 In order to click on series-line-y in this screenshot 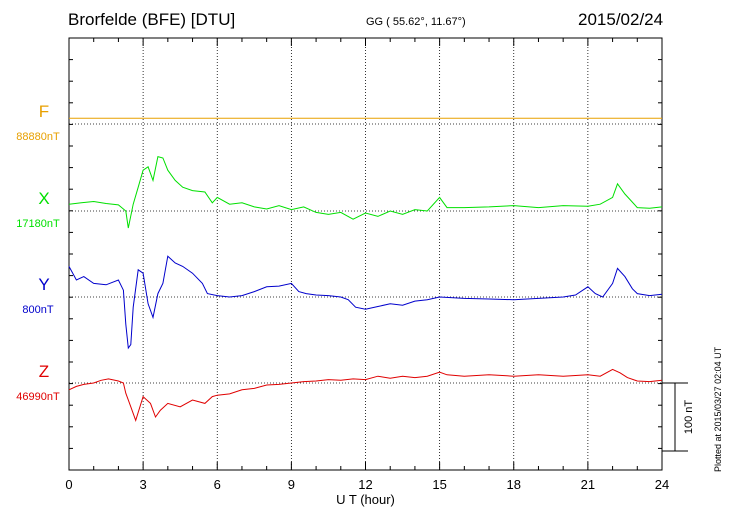, I will do `click(365, 302)`.